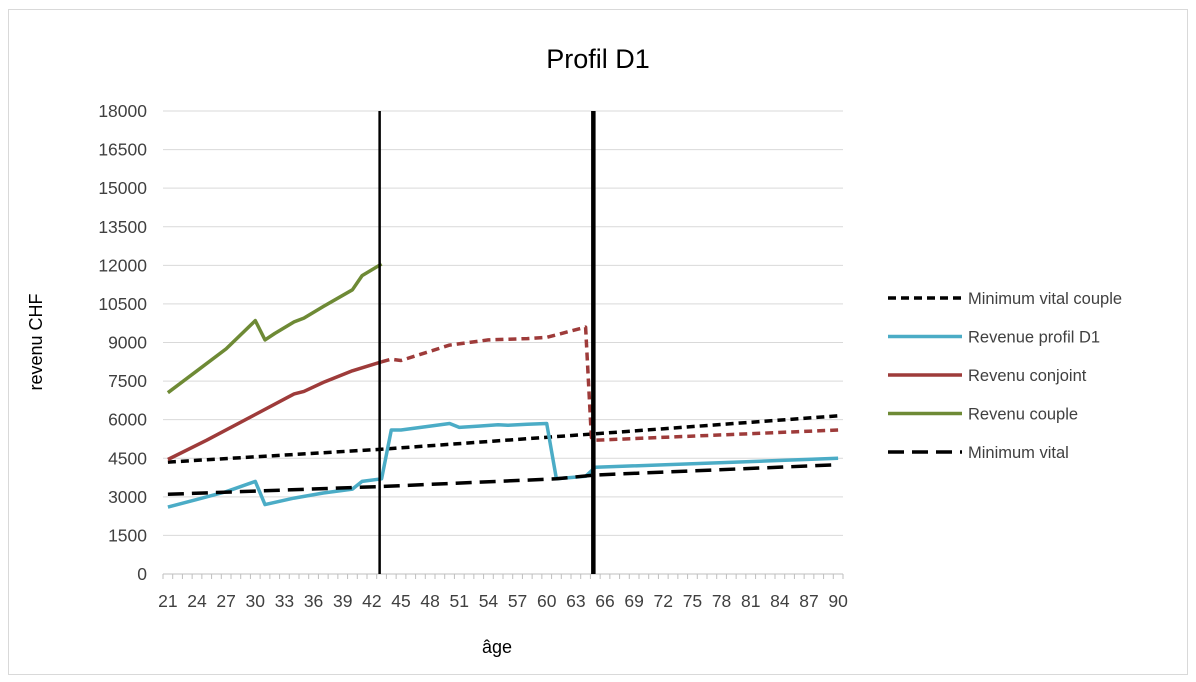 This screenshot has width=1196, height=682. I want to click on legend-label: Revenu couple, so click(1023, 415).